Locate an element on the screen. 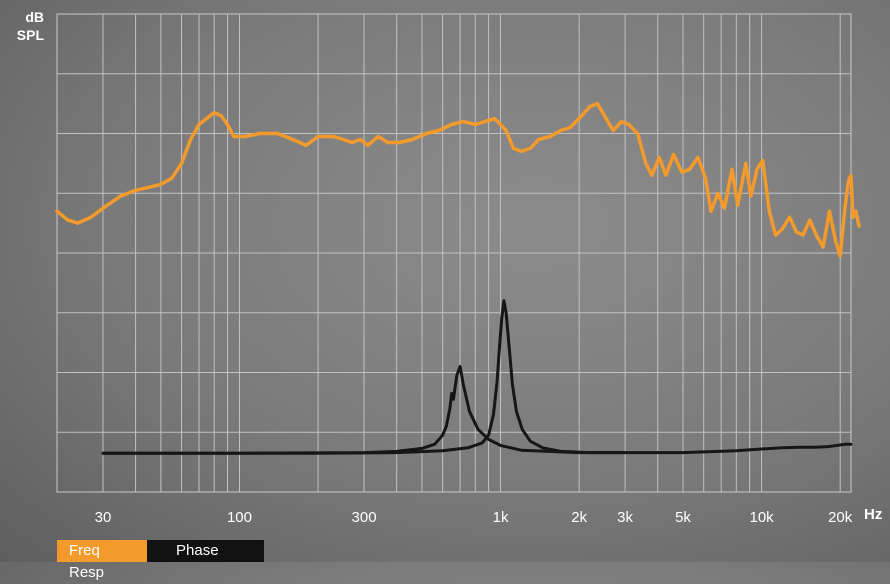 The image size is (890, 584). x-tick-label: 2k is located at coordinates (579, 517).